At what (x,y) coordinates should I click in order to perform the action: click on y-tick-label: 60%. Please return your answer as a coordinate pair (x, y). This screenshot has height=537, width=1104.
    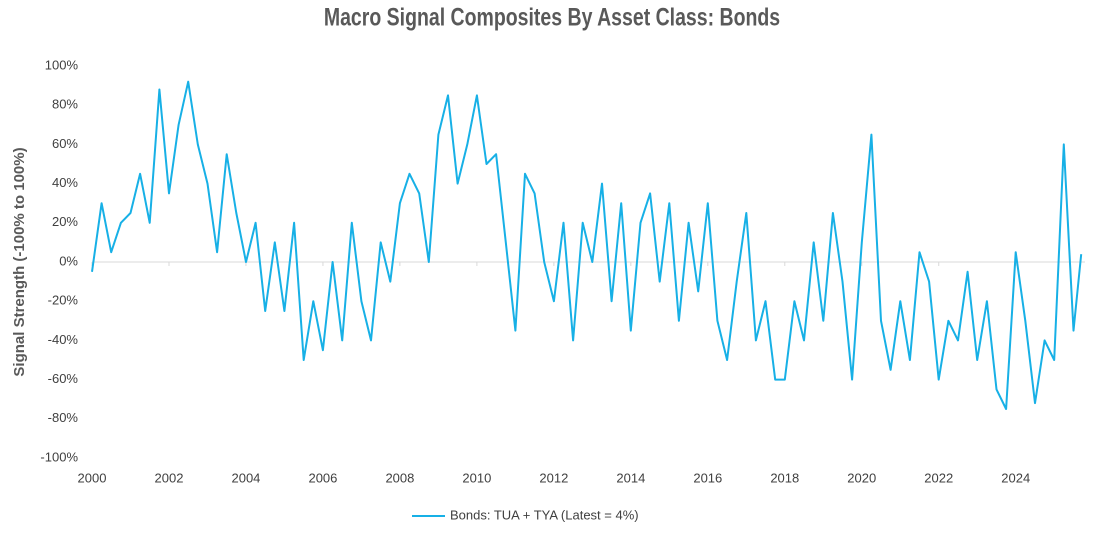
    Looking at the image, I should click on (65, 143).